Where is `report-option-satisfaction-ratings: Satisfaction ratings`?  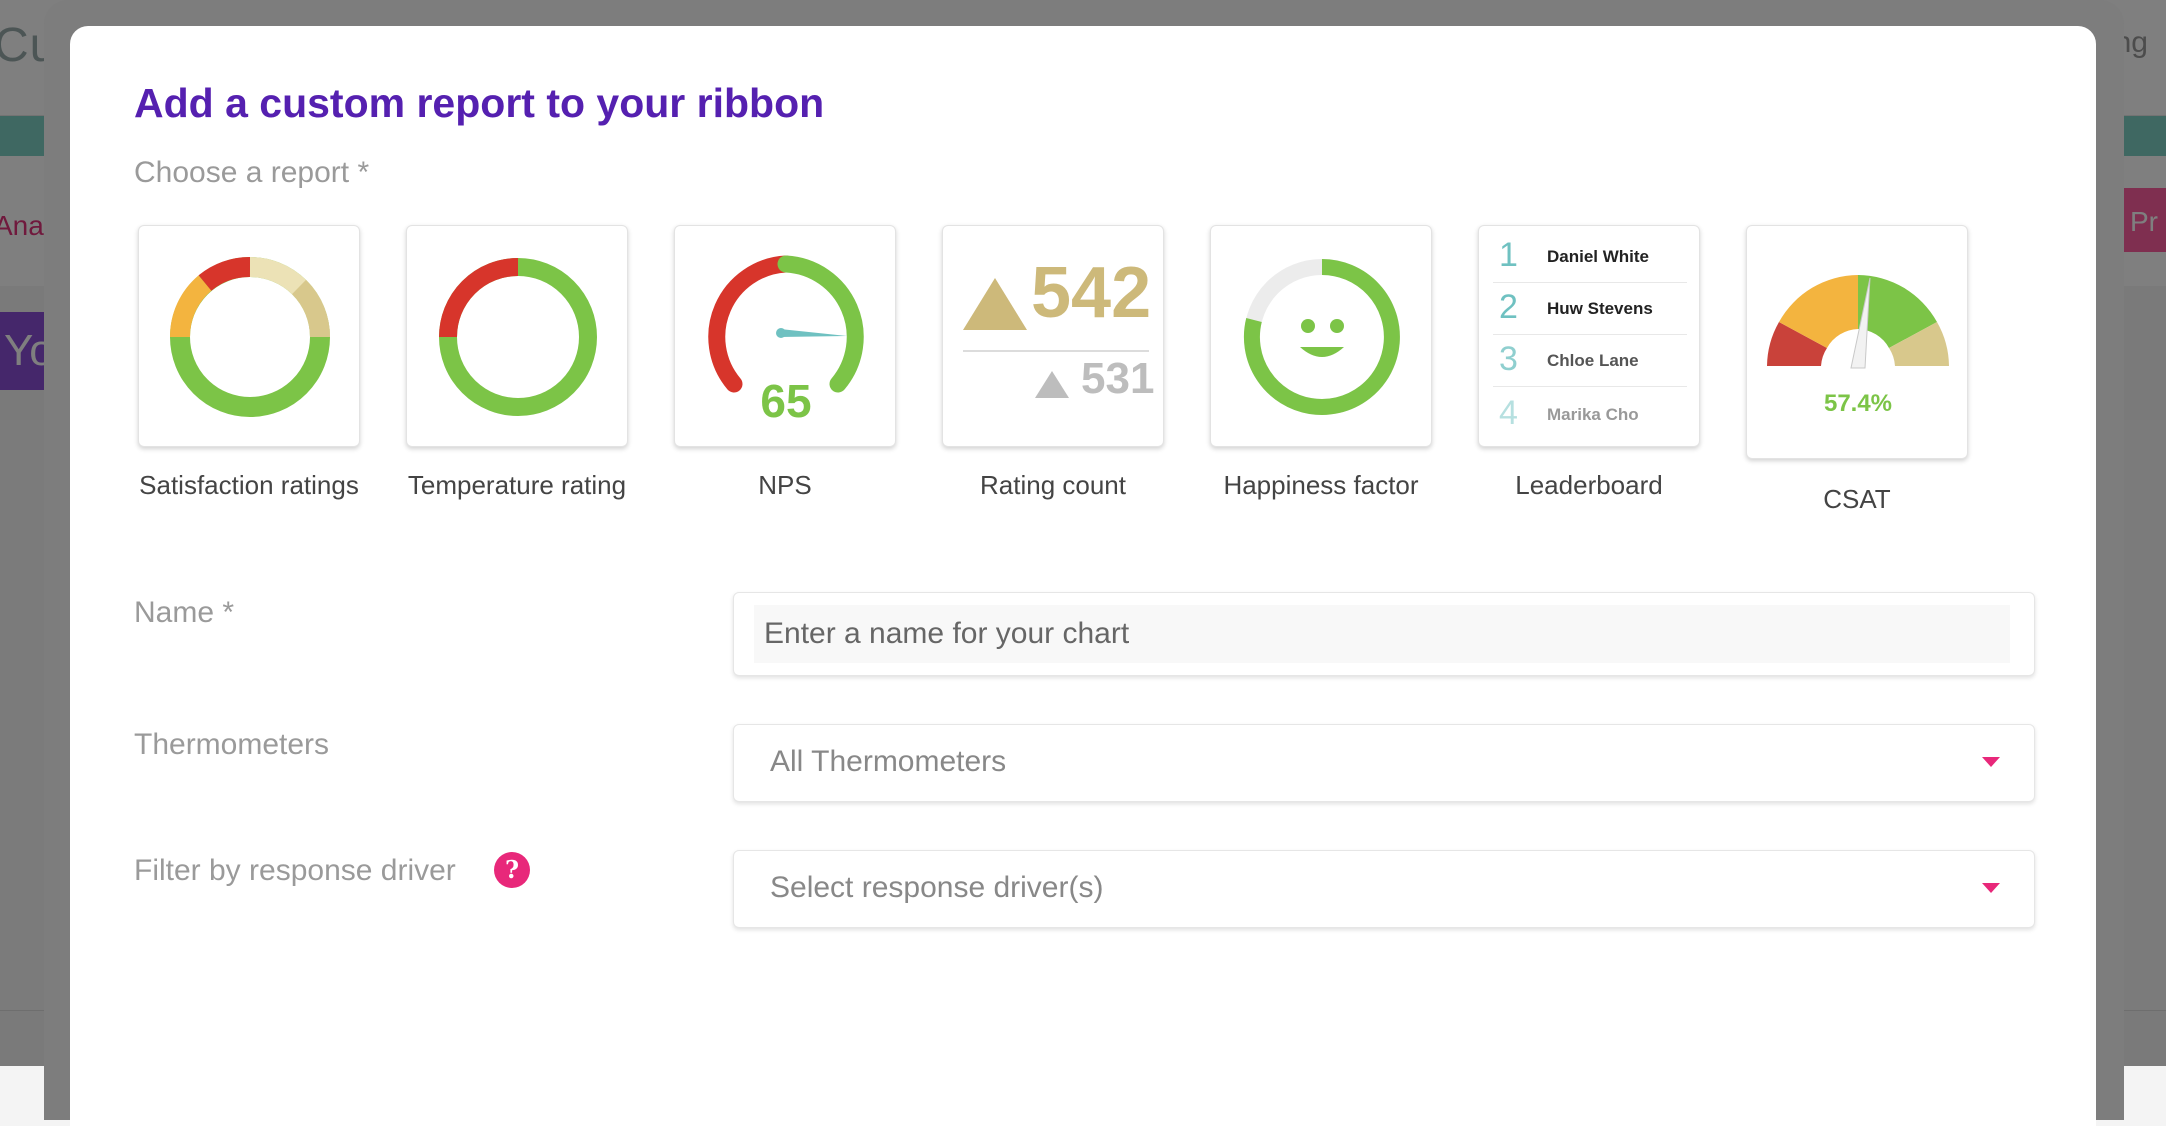 report-option-satisfaction-ratings: Satisfaction ratings is located at coordinates (249, 363).